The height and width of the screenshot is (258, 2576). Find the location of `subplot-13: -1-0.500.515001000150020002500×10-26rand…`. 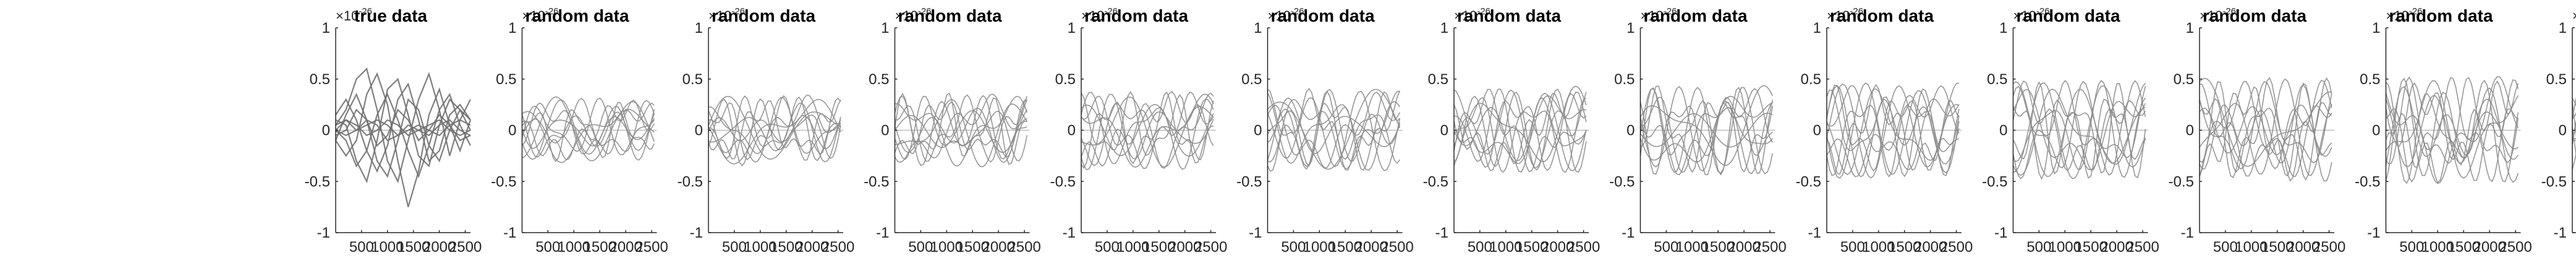

subplot-13: -1-0.500.515001000150020002500×10-26rand… is located at coordinates (2558, 124).